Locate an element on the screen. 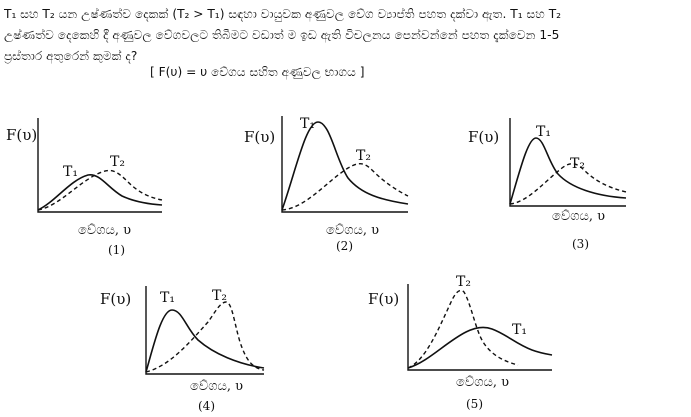 This screenshot has width=691, height=417. graph-caption: (3) is located at coordinates (580, 244).